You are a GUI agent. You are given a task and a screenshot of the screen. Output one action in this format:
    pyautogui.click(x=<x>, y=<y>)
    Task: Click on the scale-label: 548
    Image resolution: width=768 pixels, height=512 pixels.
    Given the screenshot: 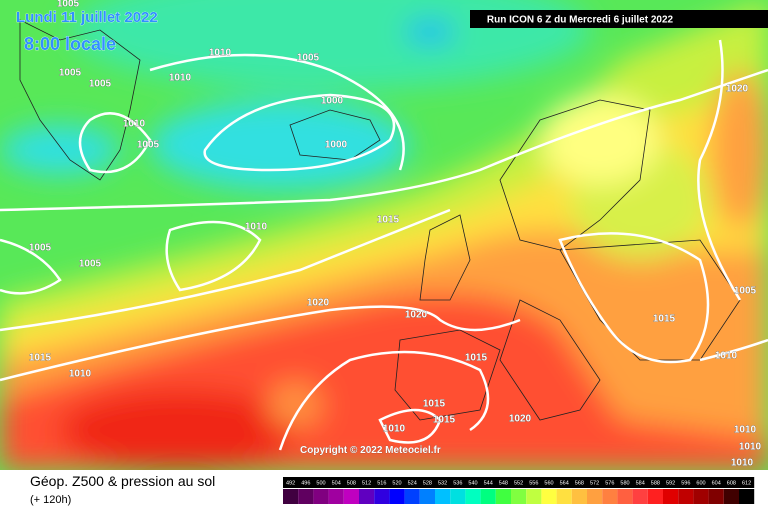 What is the action you would take?
    pyautogui.click(x=503, y=483)
    